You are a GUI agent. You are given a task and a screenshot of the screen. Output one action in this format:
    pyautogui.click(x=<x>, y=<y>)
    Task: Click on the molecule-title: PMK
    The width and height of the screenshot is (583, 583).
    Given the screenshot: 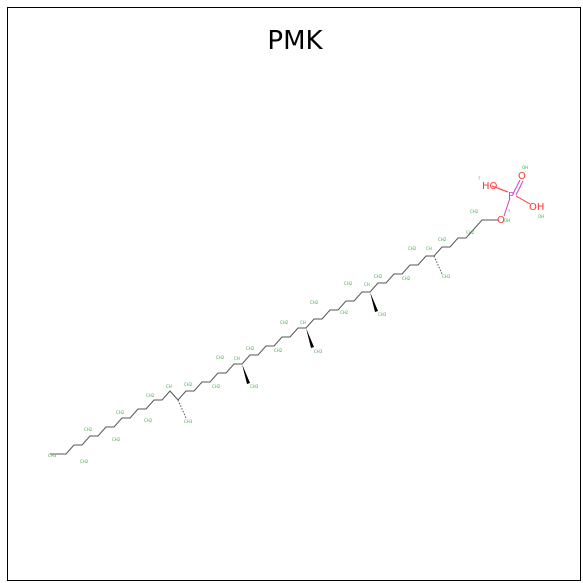 What is the action you would take?
    pyautogui.click(x=295, y=41)
    